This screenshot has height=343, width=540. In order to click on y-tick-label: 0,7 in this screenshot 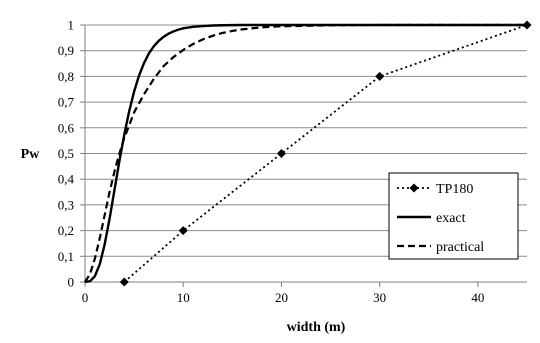, I will do `click(66, 102)`.